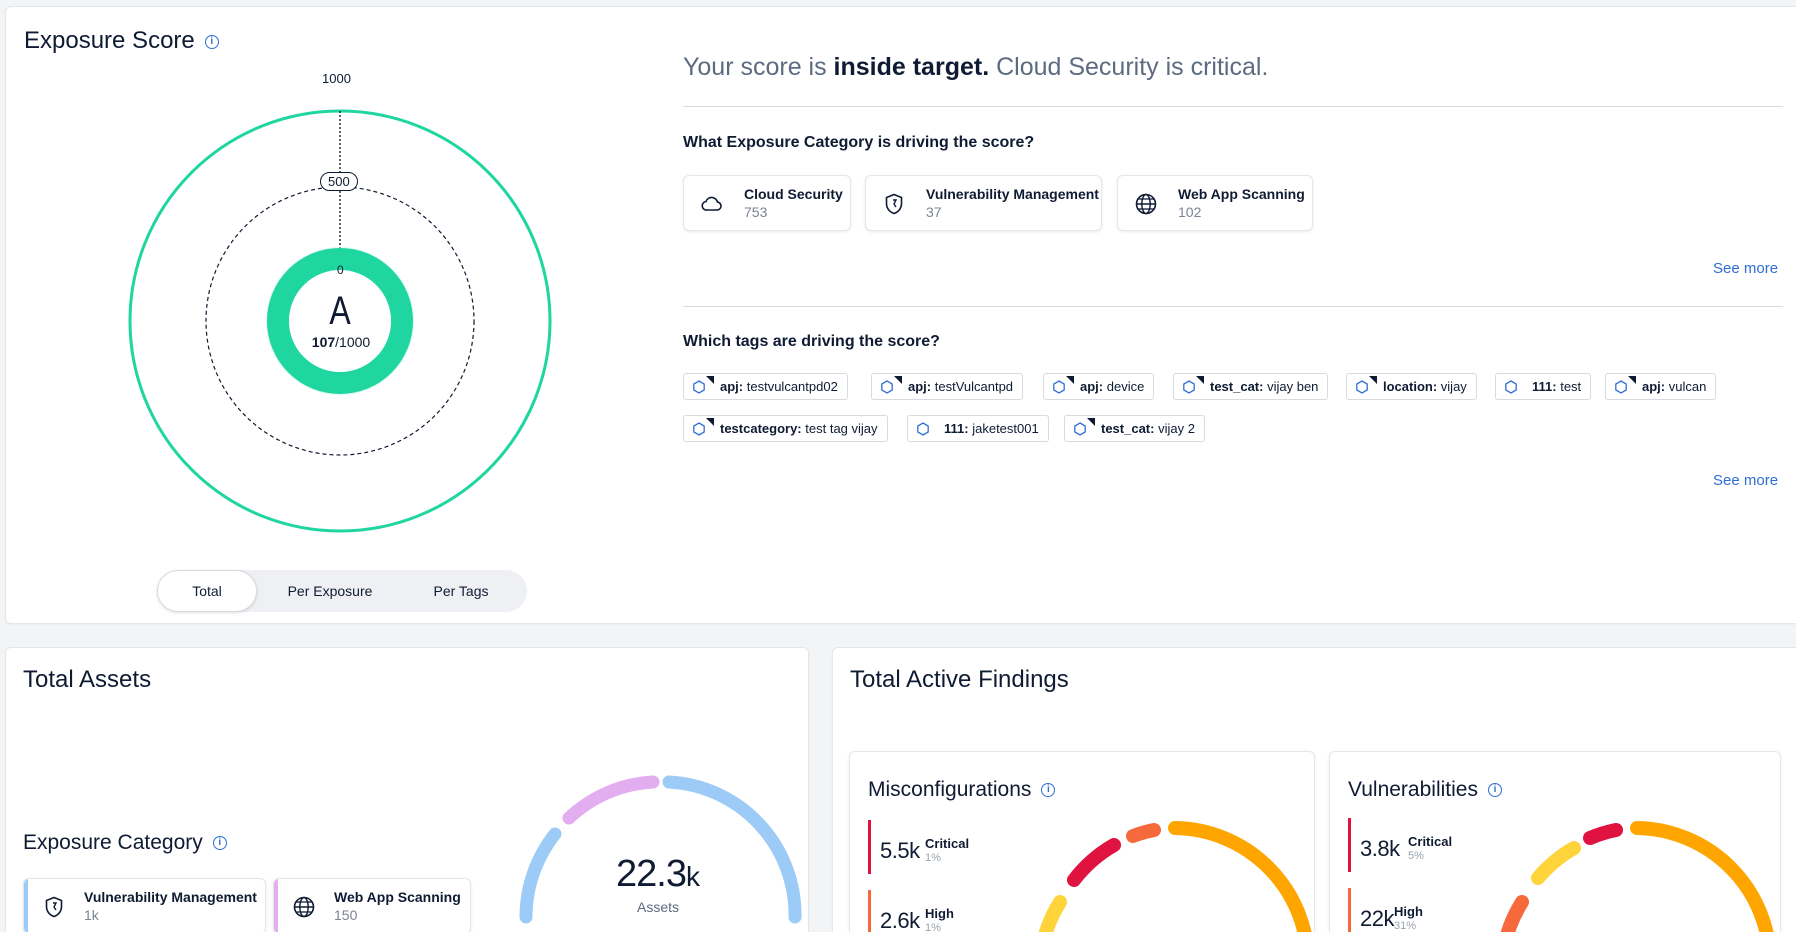 The image size is (1796, 932). I want to click on tag-chip: test_cat: vijay 2, so click(1134, 428).